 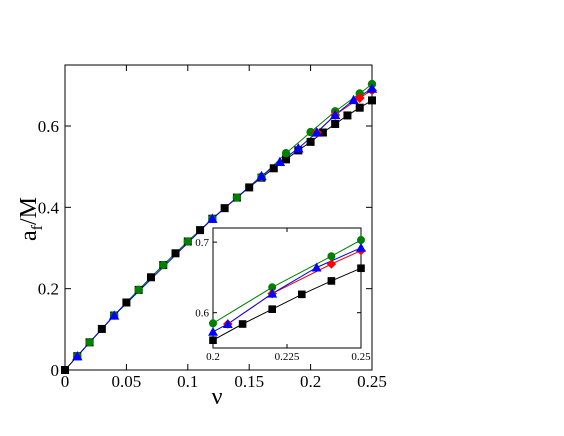 I want to click on inset-plot-frame, so click(x=287, y=288).